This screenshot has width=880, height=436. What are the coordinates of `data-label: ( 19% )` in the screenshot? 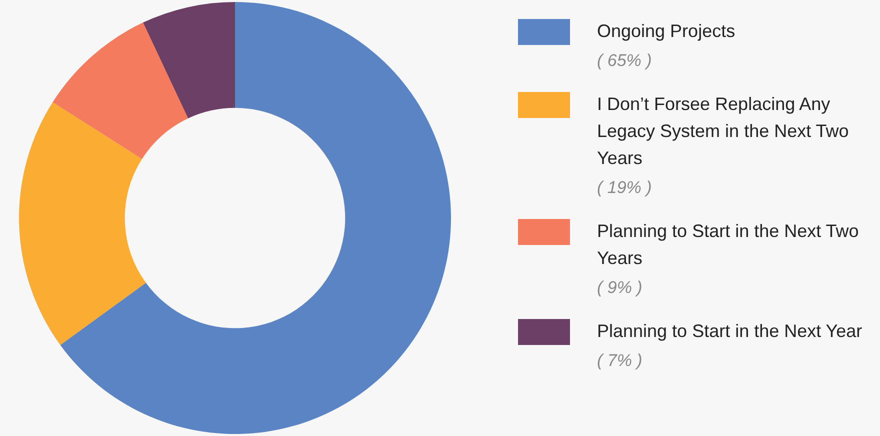 It's located at (625, 188).